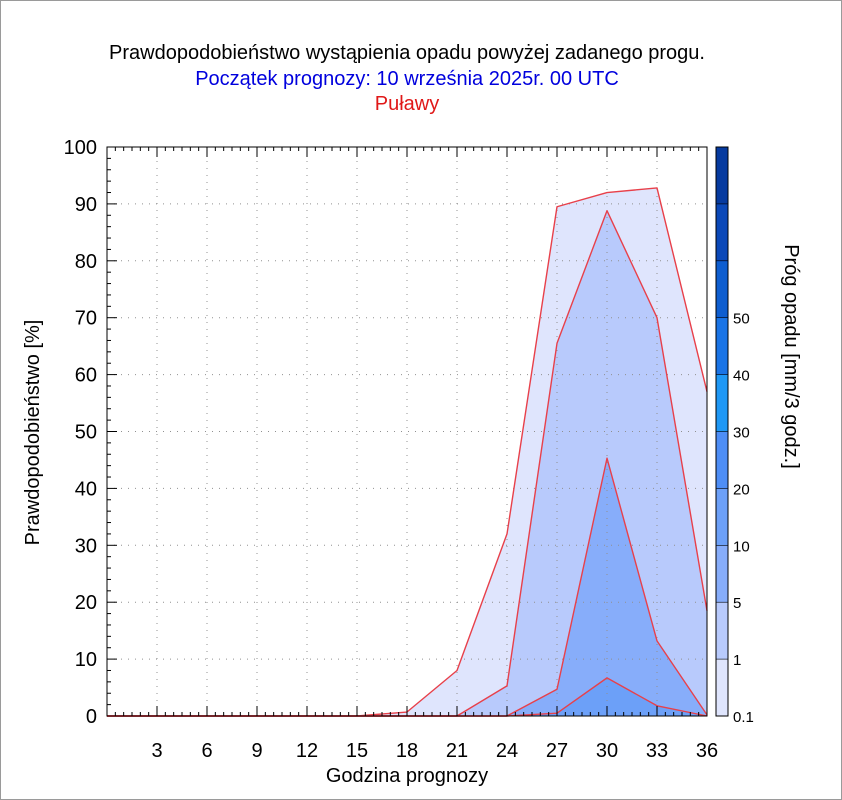  Describe the element at coordinates (156, 751) in the screenshot. I see `x-tick-label: 3` at that location.